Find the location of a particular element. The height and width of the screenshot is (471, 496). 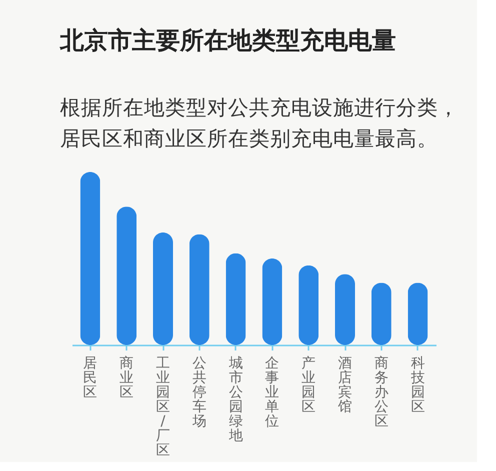

x-tick-label: 工业园区/厂区 is located at coordinates (163, 407).